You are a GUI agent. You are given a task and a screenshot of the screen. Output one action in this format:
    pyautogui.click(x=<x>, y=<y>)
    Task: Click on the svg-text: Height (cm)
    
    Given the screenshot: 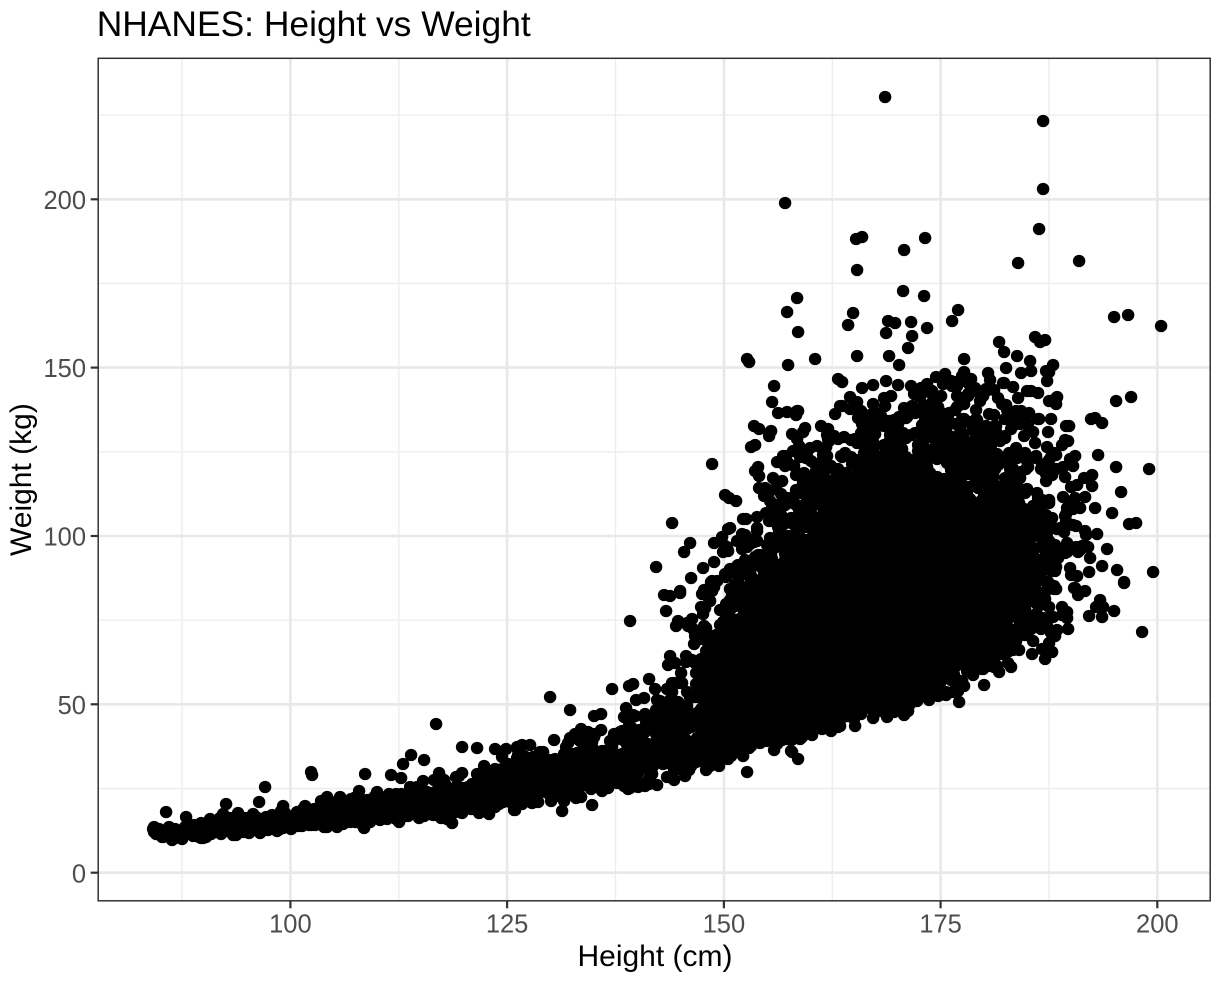 What is the action you would take?
    pyautogui.click(x=654, y=956)
    